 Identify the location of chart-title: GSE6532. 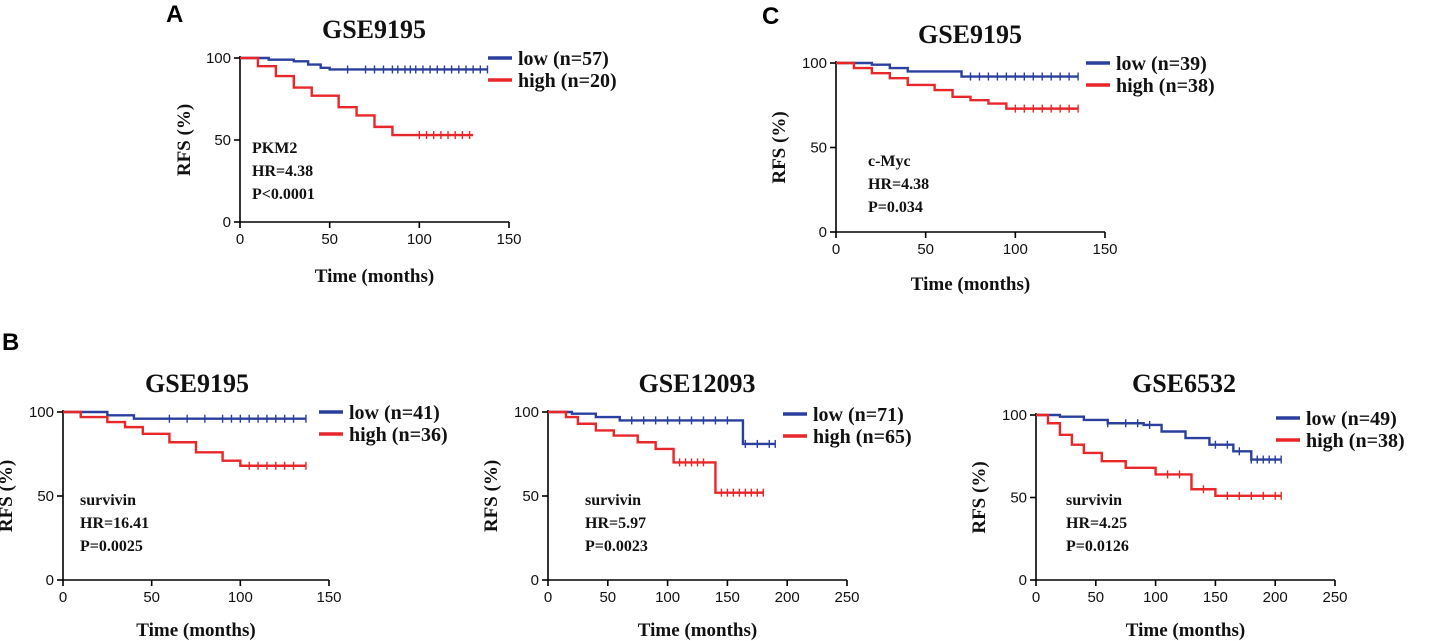
(1184, 383).